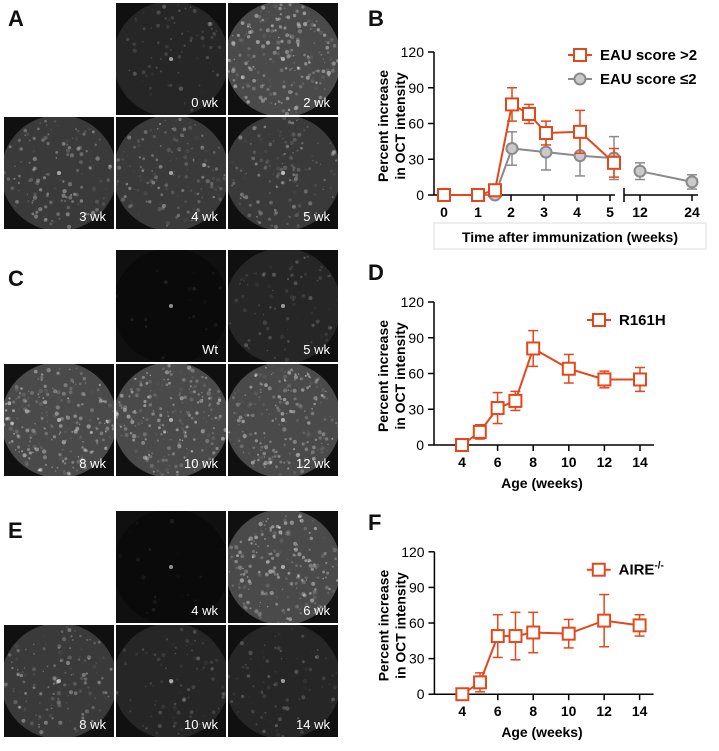  I want to click on oct-image-tile: 14 wk, so click(283, 681).